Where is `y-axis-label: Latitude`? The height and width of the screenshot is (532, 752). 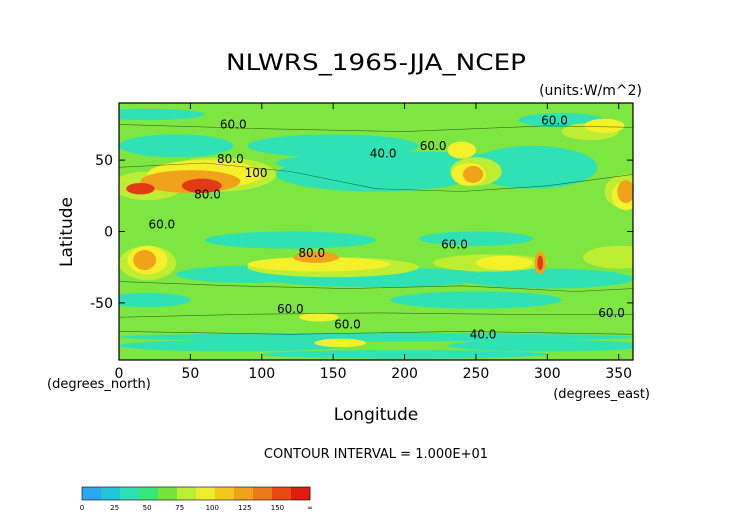
y-axis-label: Latitude is located at coordinates (67, 232).